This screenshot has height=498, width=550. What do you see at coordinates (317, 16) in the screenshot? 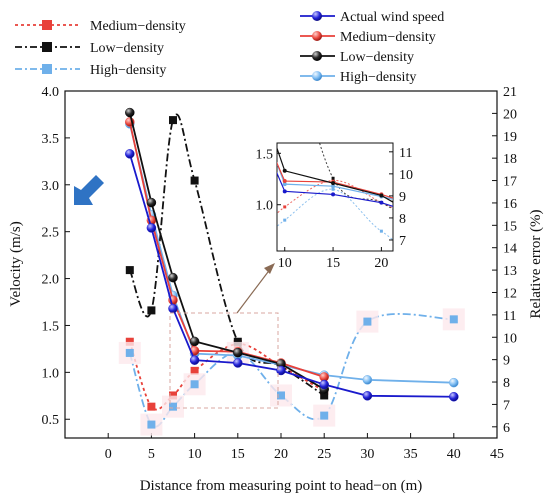
I see `legend-right-swatch-marker` at bounding box center [317, 16].